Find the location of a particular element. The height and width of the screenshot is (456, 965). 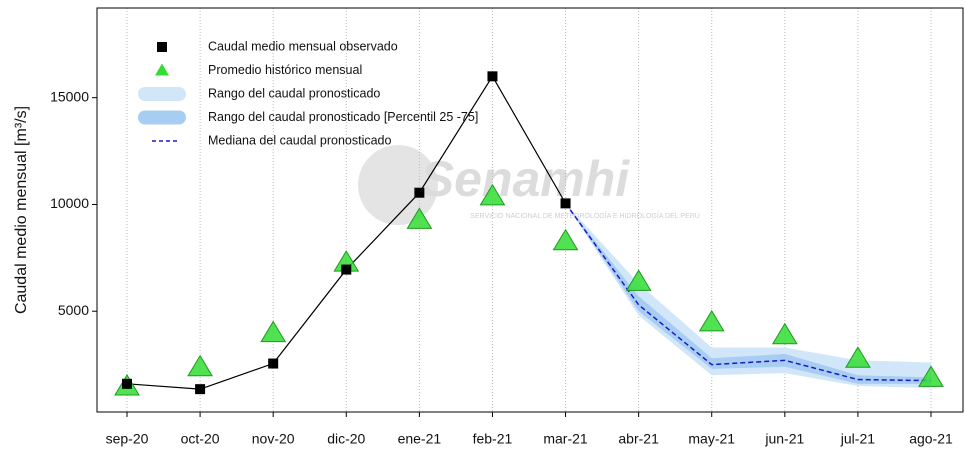

x-tick-label: abr-21 is located at coordinates (638, 439).